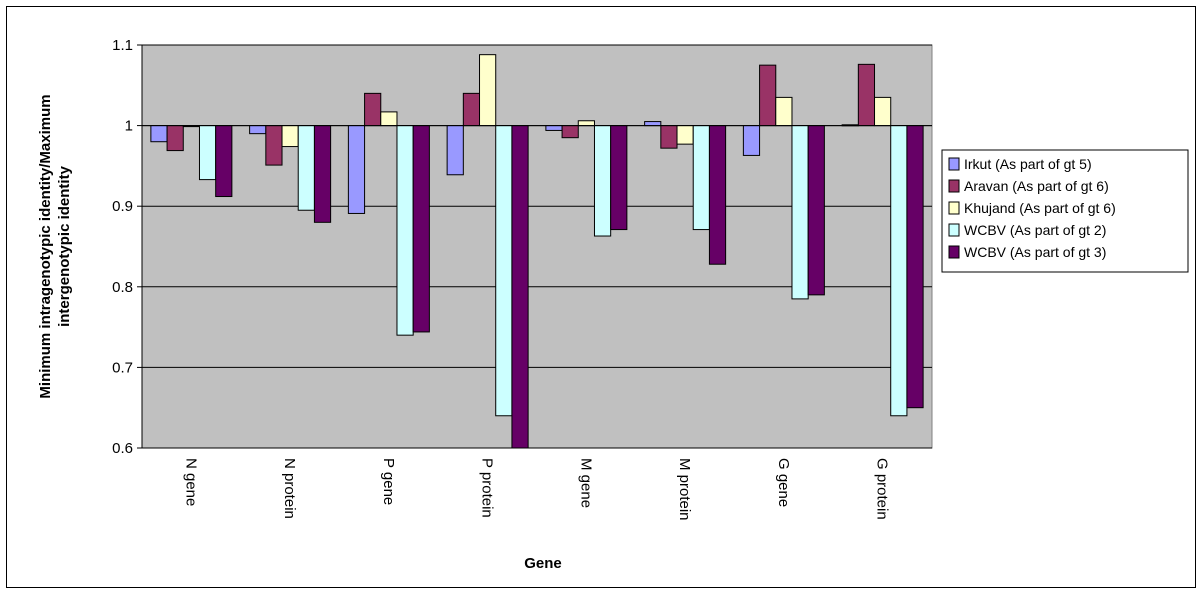 This screenshot has width=1204, height=596. I want to click on legend-box, so click(1065, 211).